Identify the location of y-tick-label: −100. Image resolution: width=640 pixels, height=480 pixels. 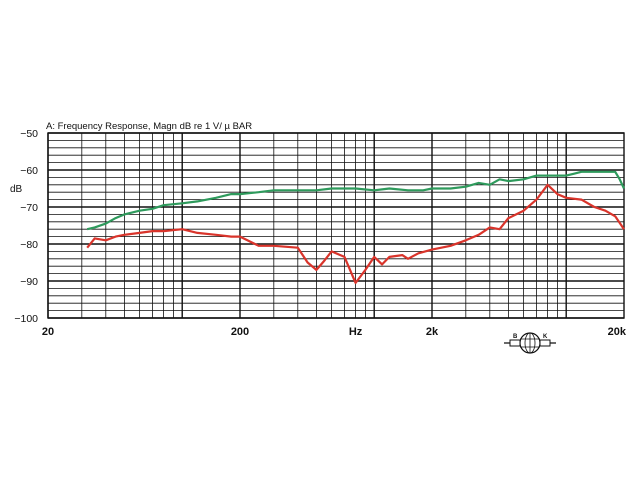
(26, 319).